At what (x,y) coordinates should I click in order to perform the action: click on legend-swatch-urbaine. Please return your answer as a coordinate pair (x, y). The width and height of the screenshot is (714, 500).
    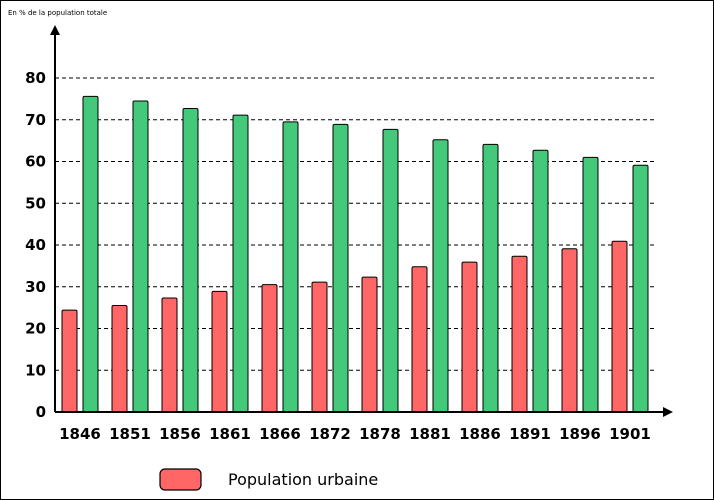
    Looking at the image, I should click on (180, 479).